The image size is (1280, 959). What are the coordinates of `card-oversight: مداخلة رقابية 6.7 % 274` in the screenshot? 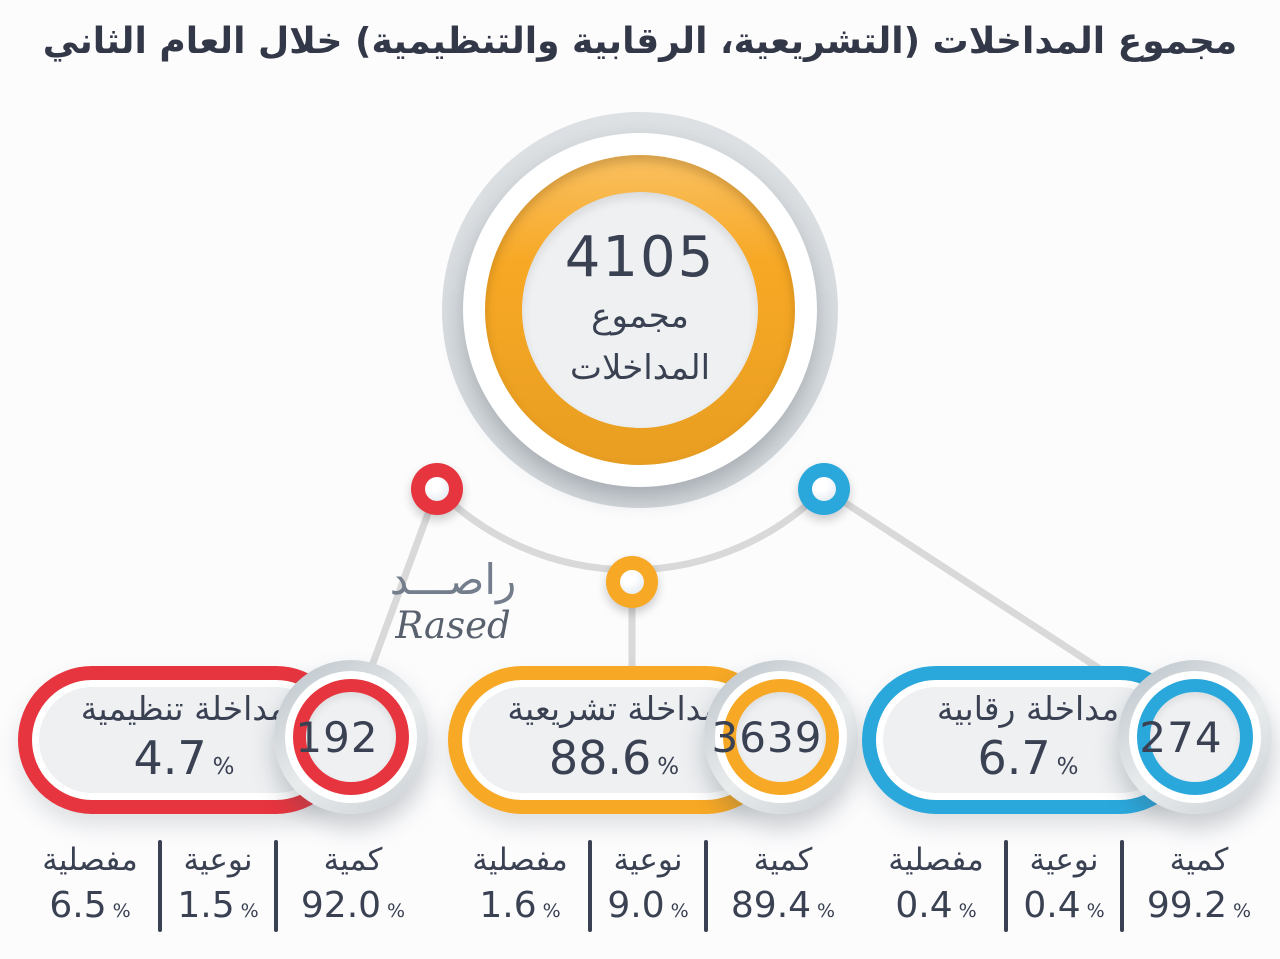 It's located at (1067, 741).